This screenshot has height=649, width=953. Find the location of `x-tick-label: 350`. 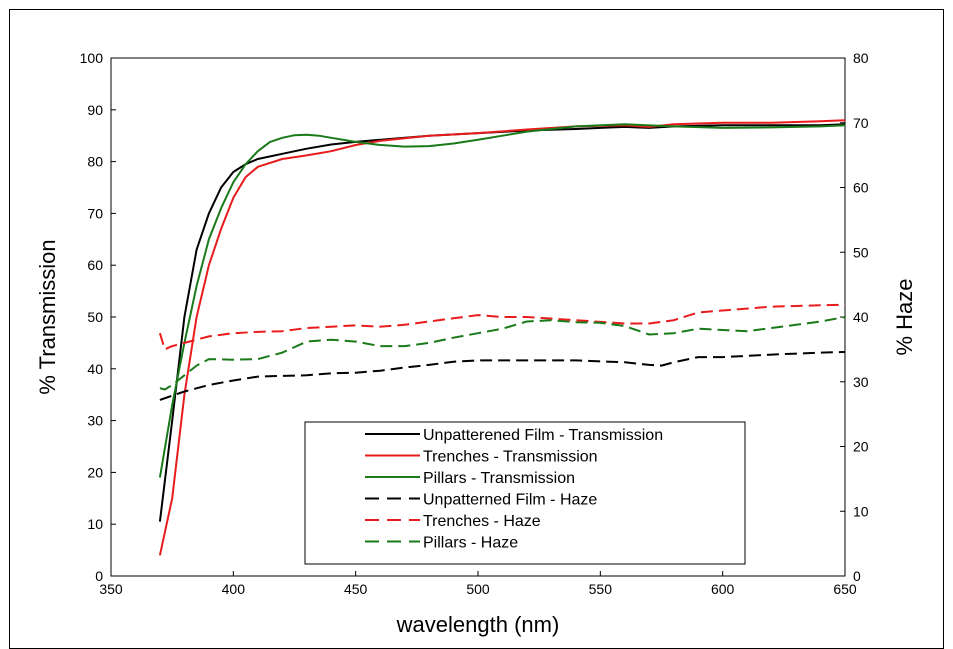

x-tick-label: 350 is located at coordinates (111, 589).